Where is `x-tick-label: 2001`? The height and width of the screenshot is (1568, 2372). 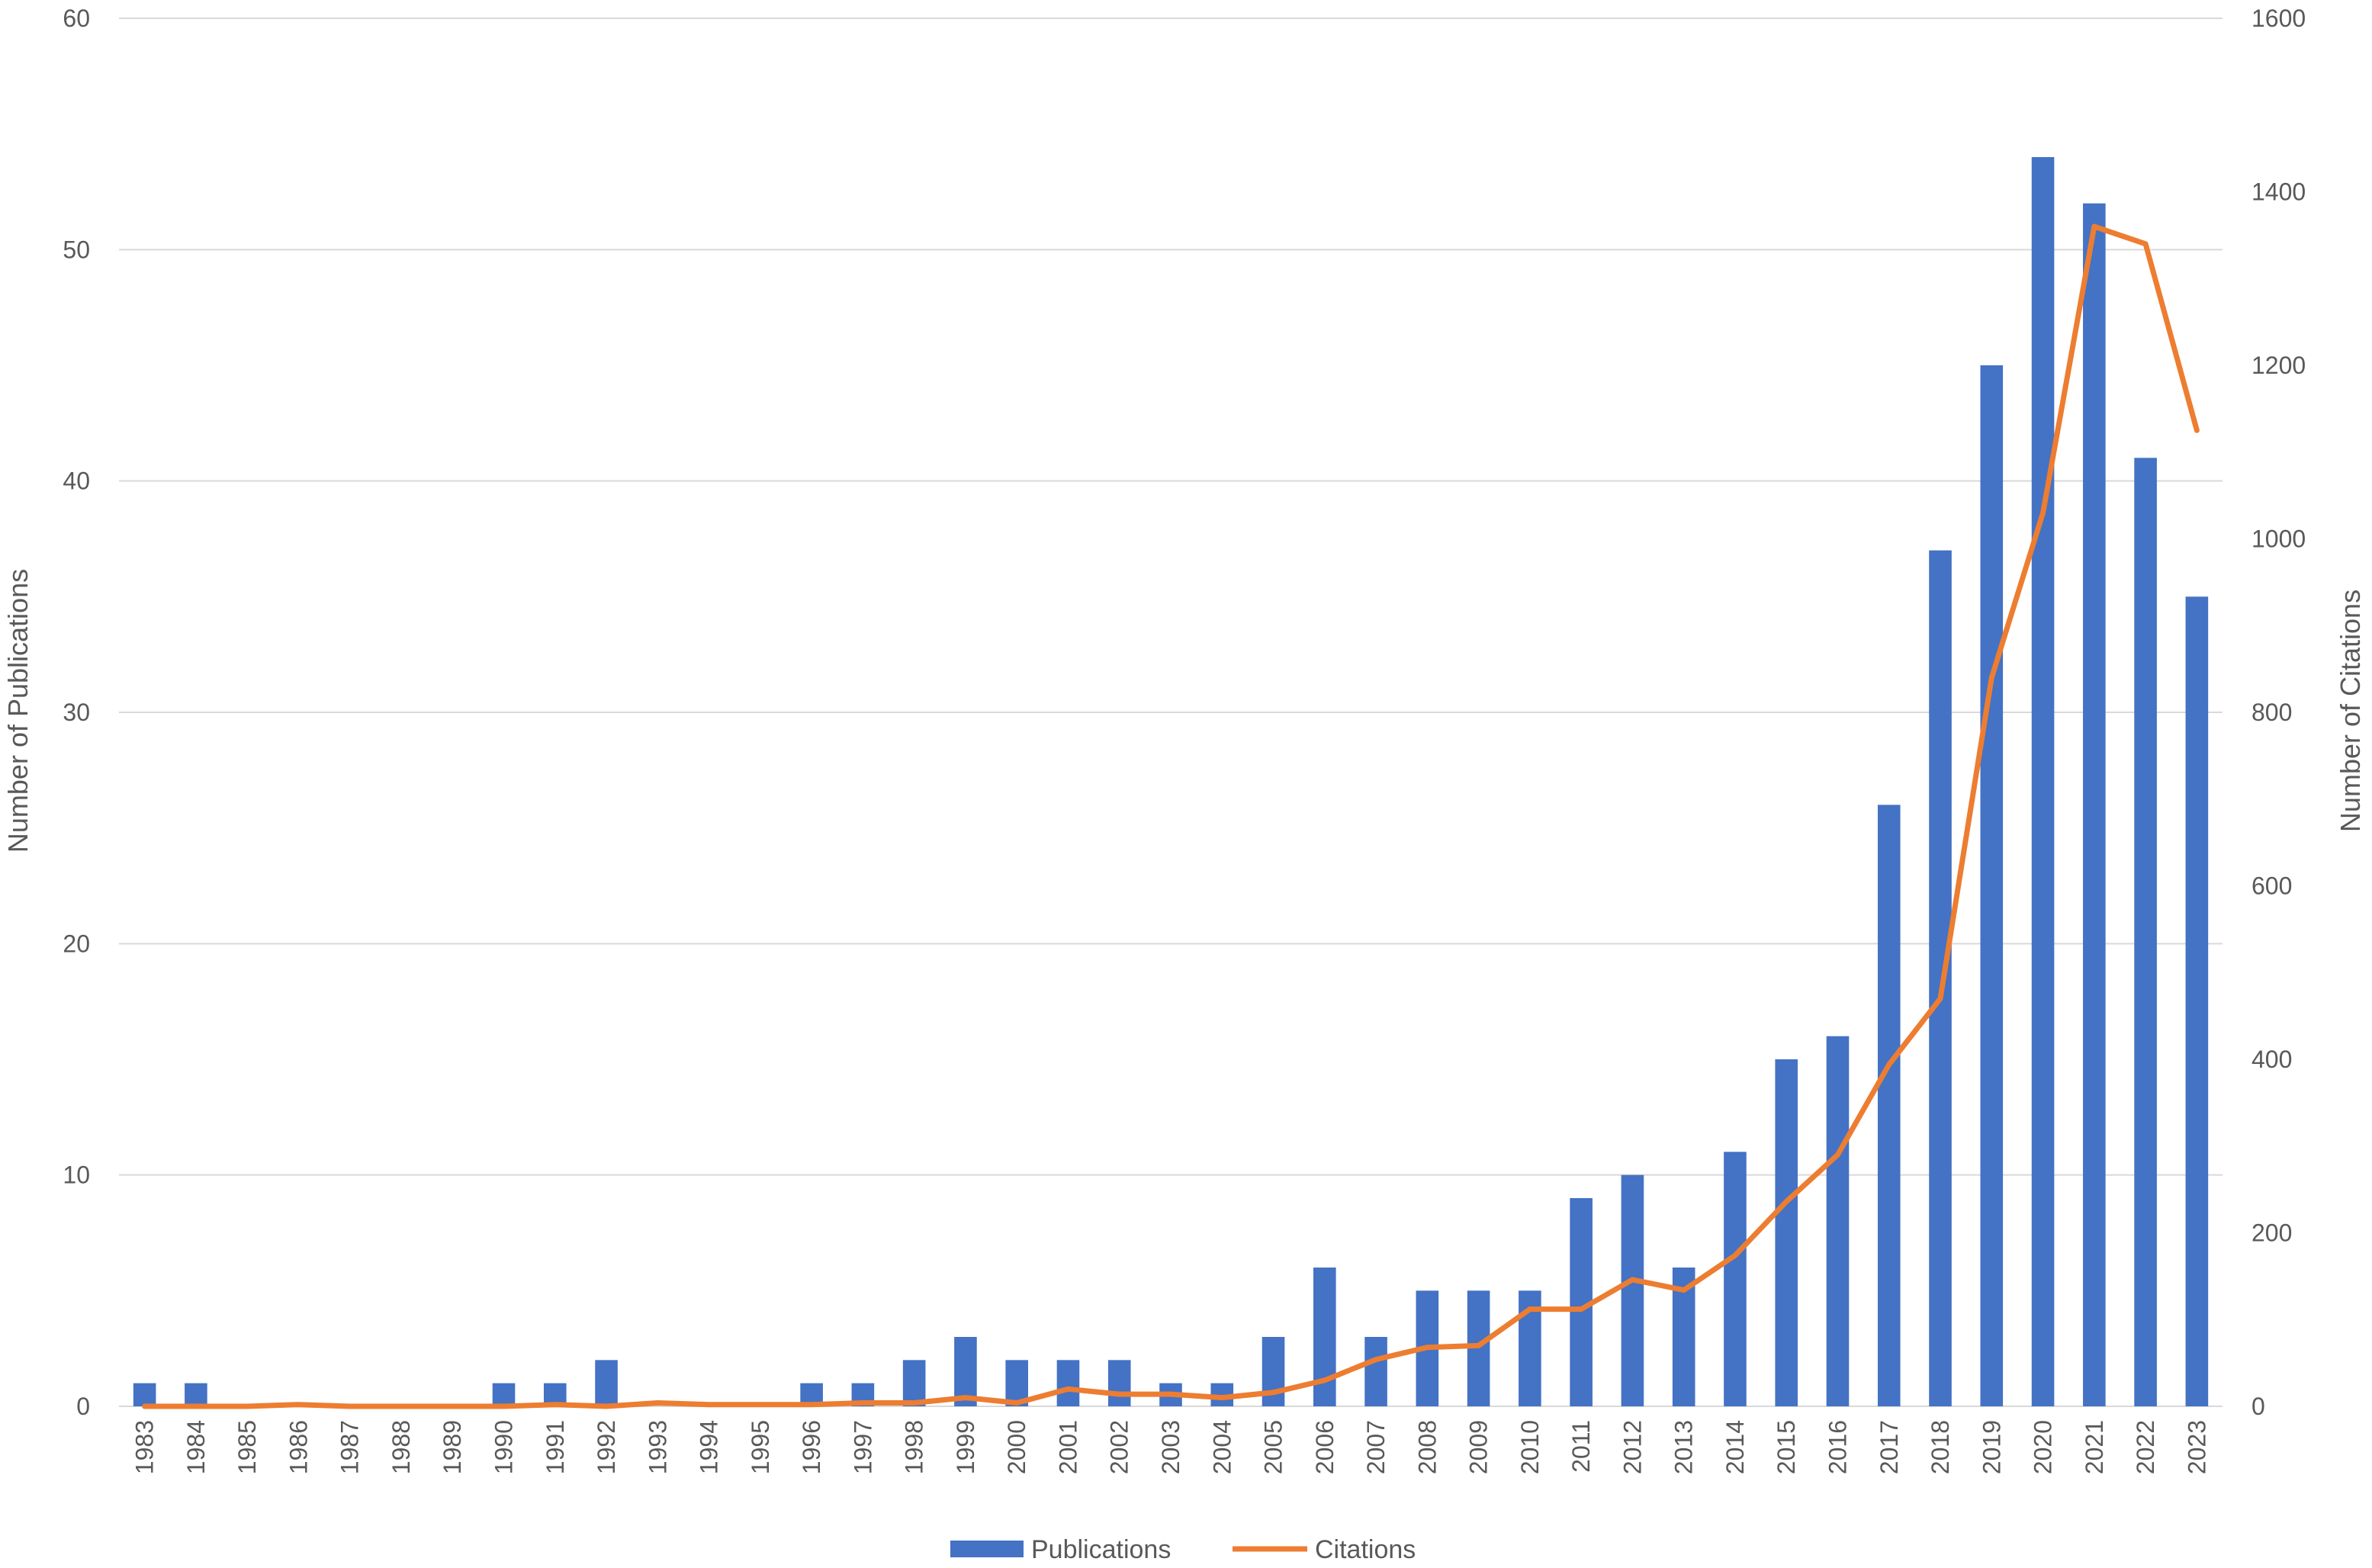
x-tick-label: 2001 is located at coordinates (1068, 1447).